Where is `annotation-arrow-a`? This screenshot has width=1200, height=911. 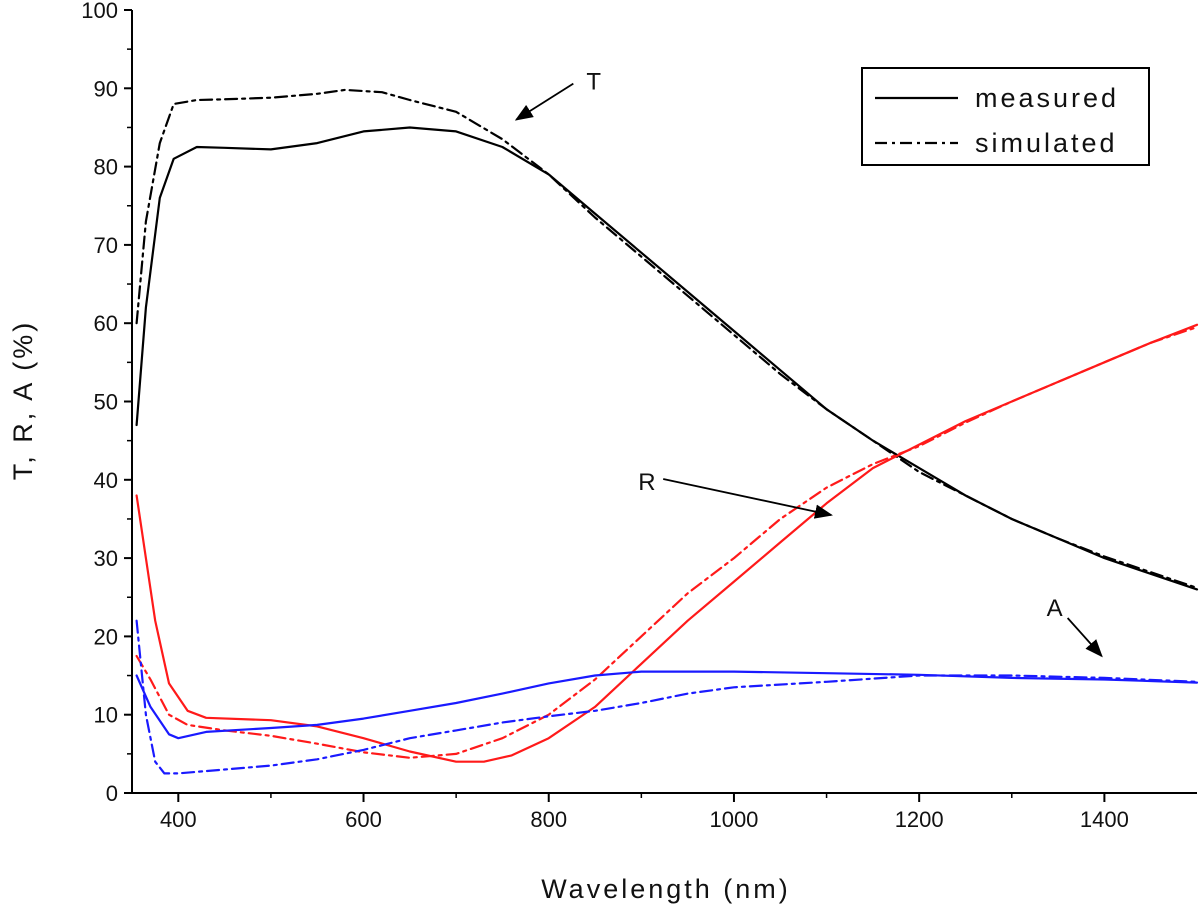
annotation-arrow-a is located at coordinates (1084, 637).